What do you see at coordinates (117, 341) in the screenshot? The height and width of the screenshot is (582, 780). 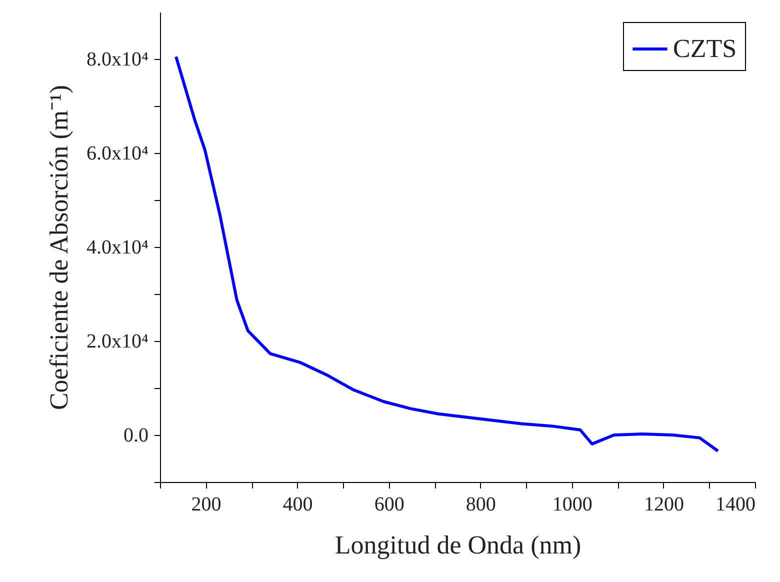 I see `y-tick-label: 2.0x10⁴` at bounding box center [117, 341].